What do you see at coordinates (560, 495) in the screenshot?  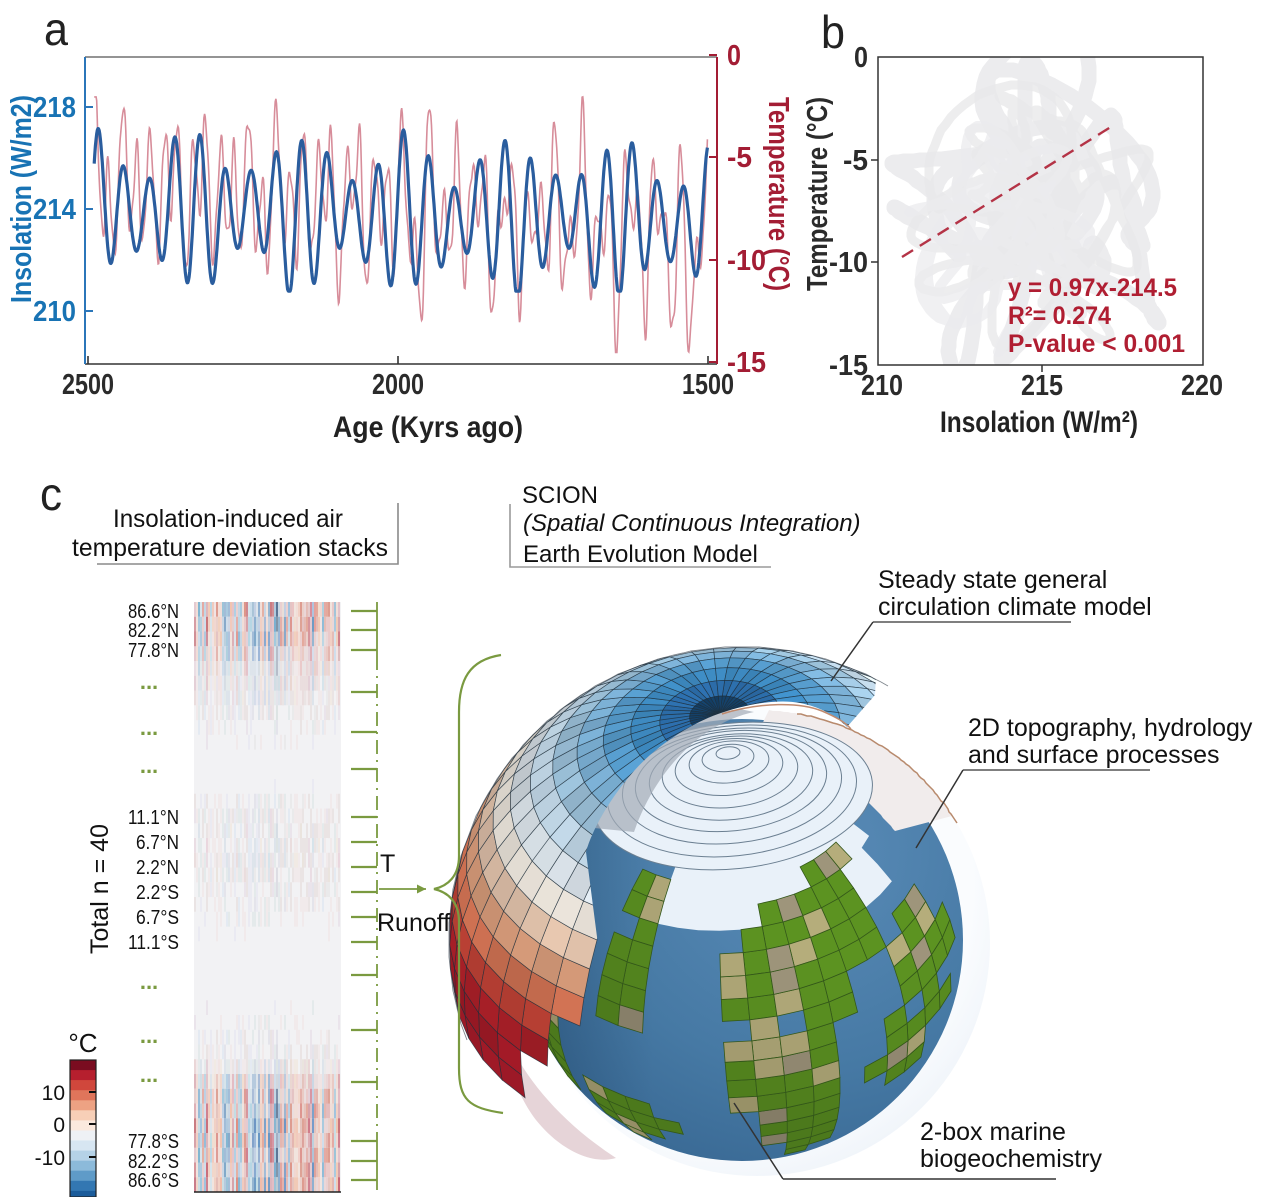 I see `svg-text: SCION` at bounding box center [560, 495].